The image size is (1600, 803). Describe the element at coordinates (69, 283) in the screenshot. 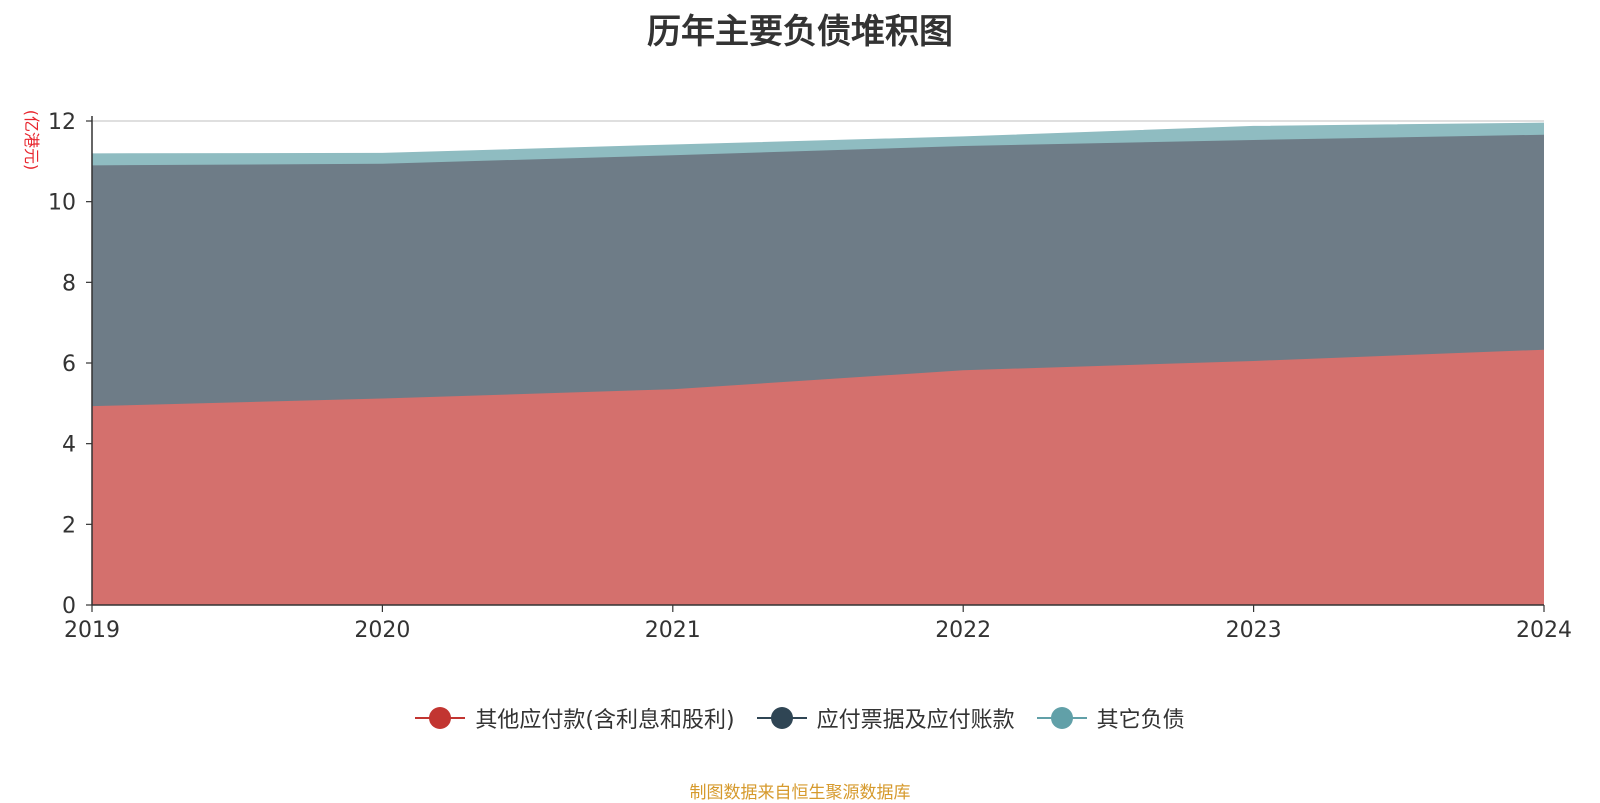

I see `y-tick-label: 8` at that location.